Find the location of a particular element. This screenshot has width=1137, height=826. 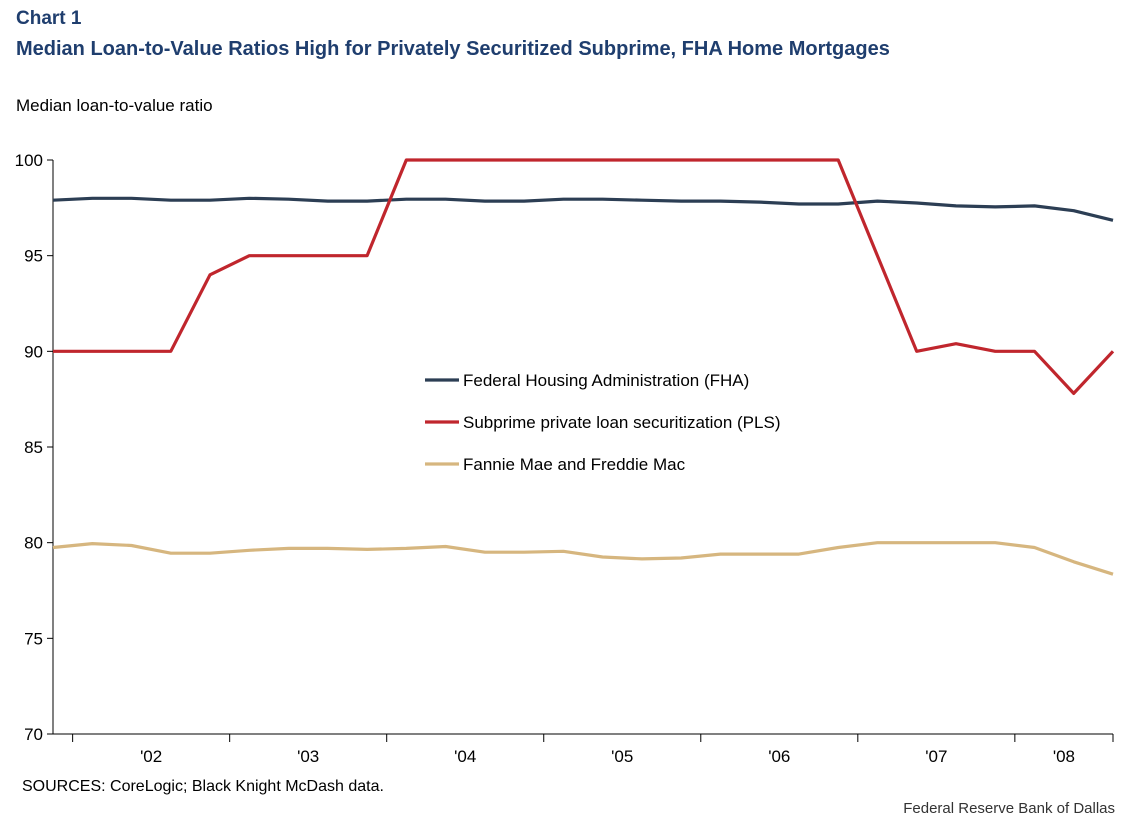

y-tick-label: 90 is located at coordinates (33, 351).